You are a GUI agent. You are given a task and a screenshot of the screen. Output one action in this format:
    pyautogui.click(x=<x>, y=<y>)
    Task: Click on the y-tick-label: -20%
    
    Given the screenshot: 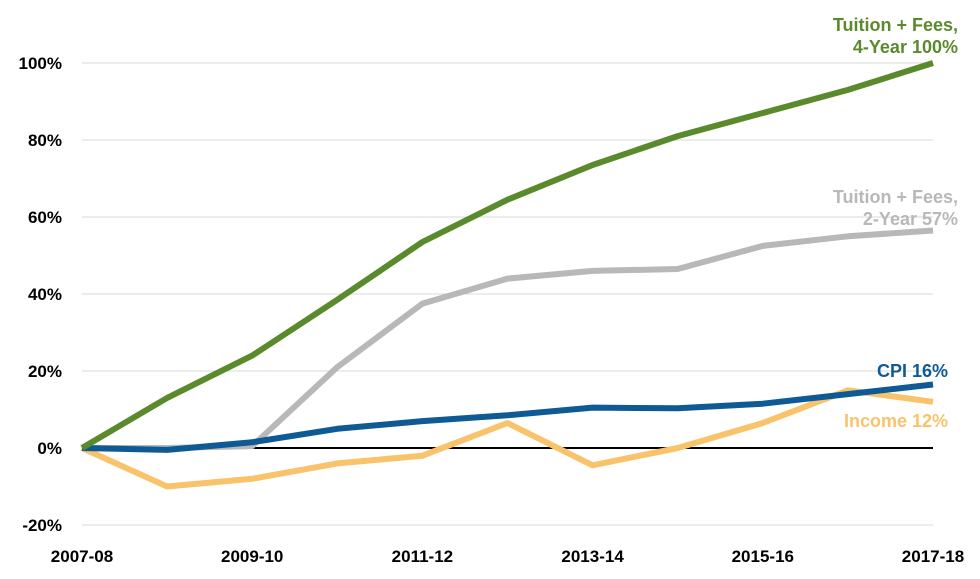 What is the action you would take?
    pyautogui.click(x=42, y=525)
    